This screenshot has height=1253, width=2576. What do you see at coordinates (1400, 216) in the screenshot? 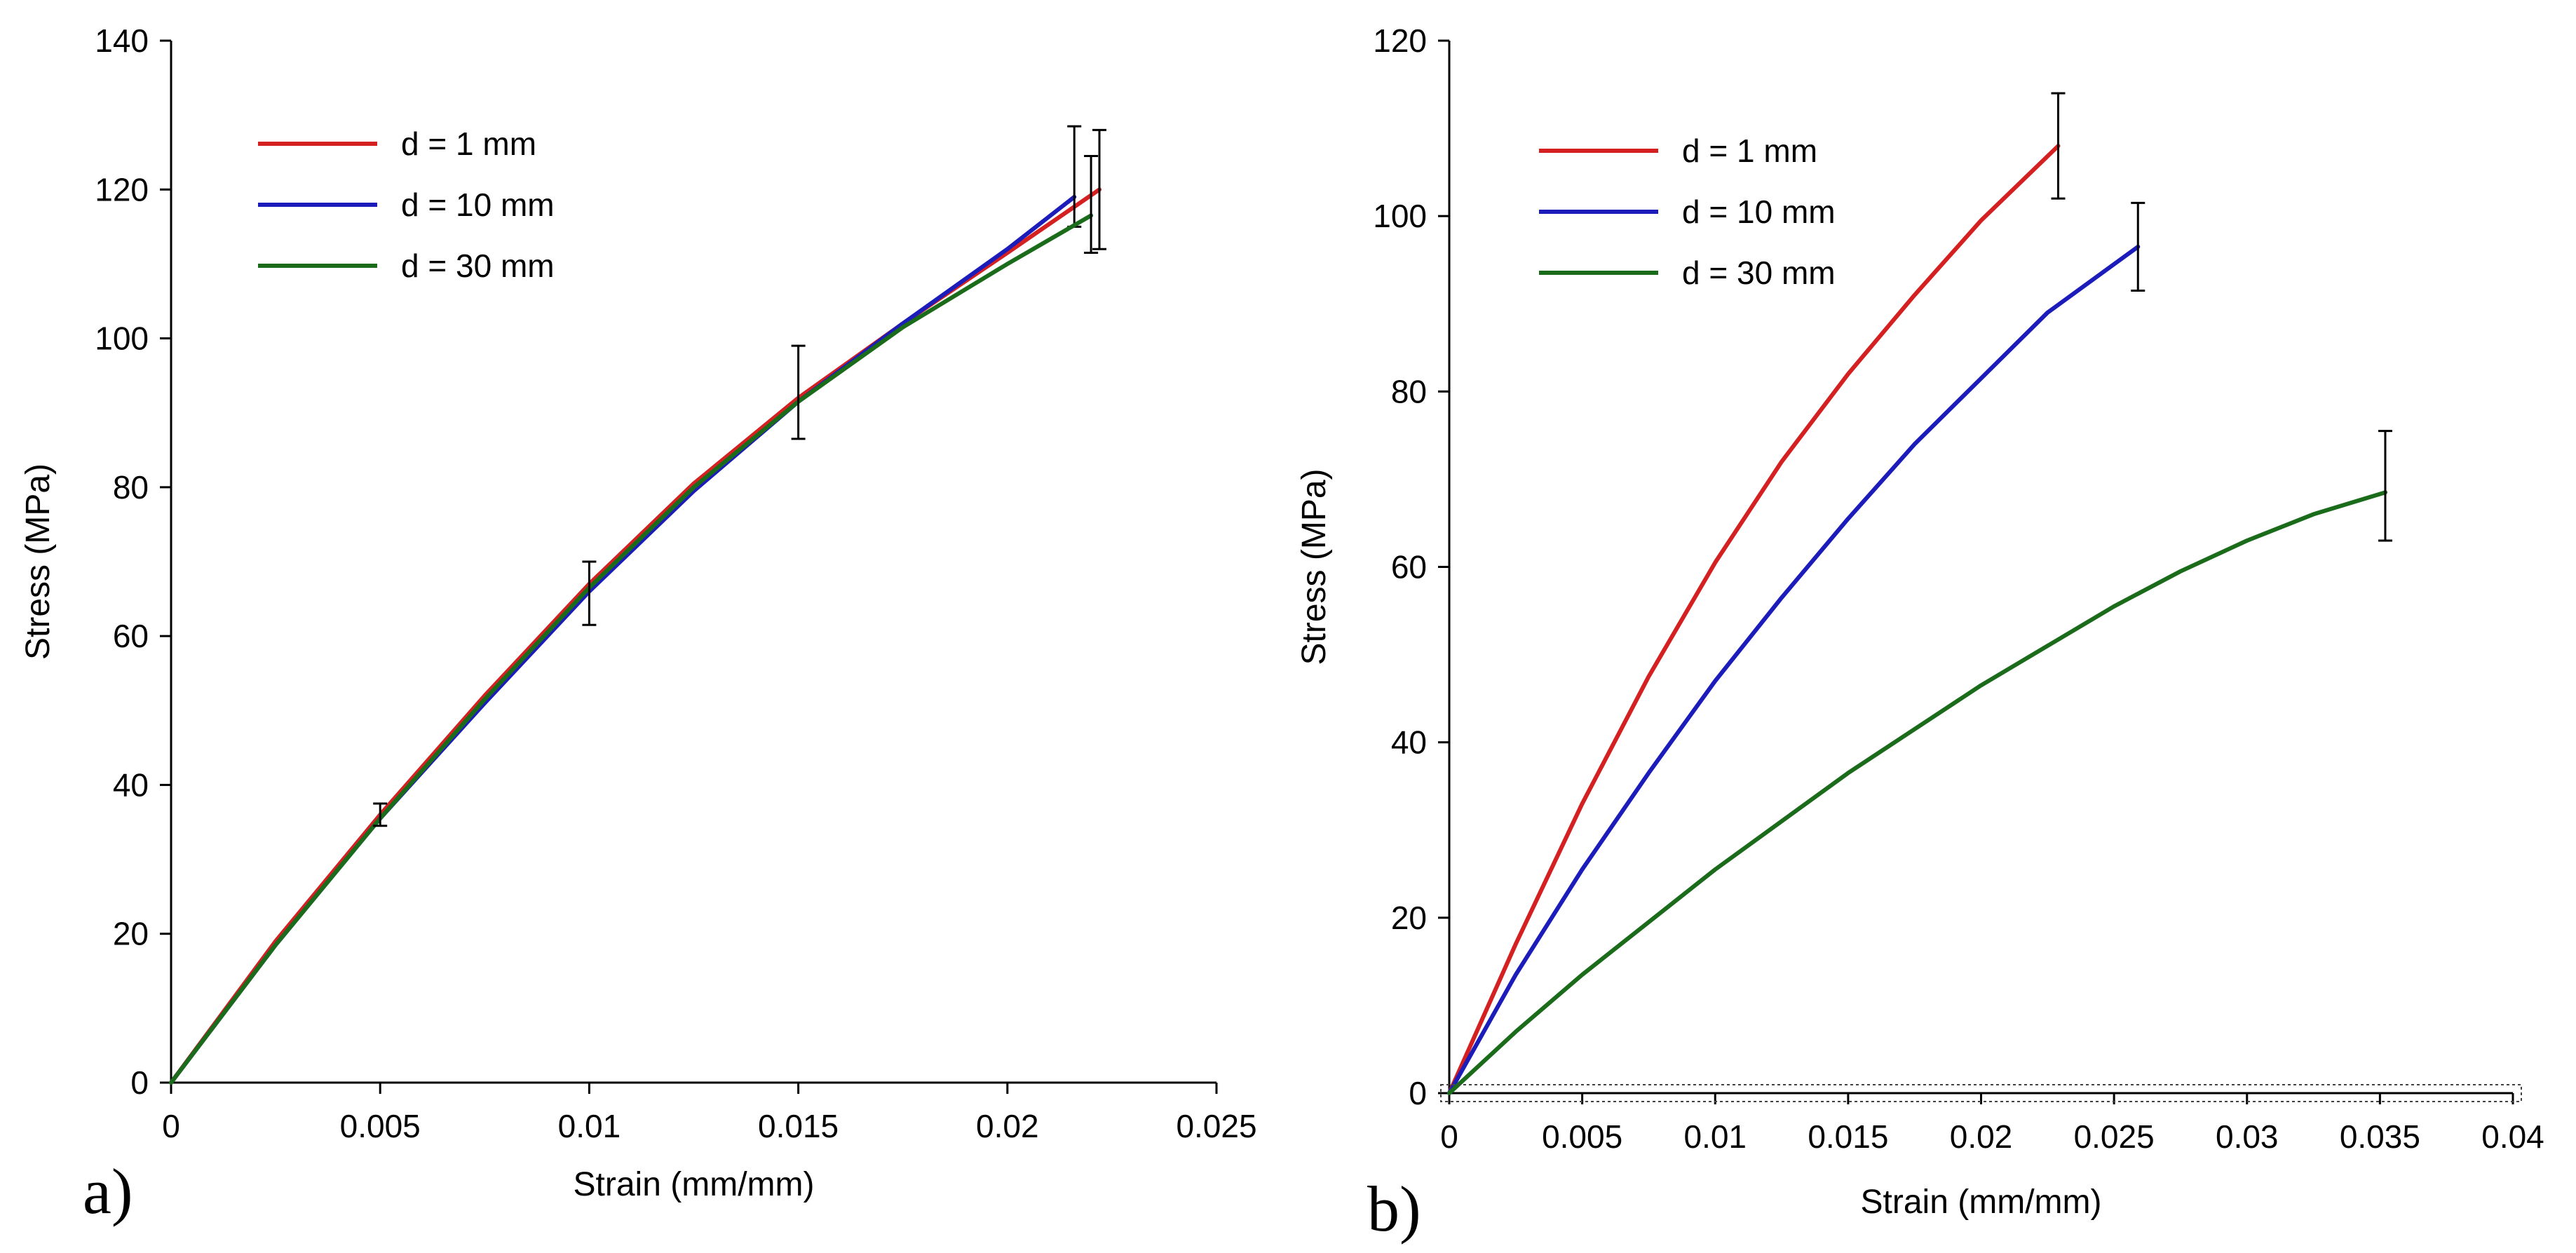
I see `panel-b-y-tick-label: 100` at bounding box center [1400, 216].